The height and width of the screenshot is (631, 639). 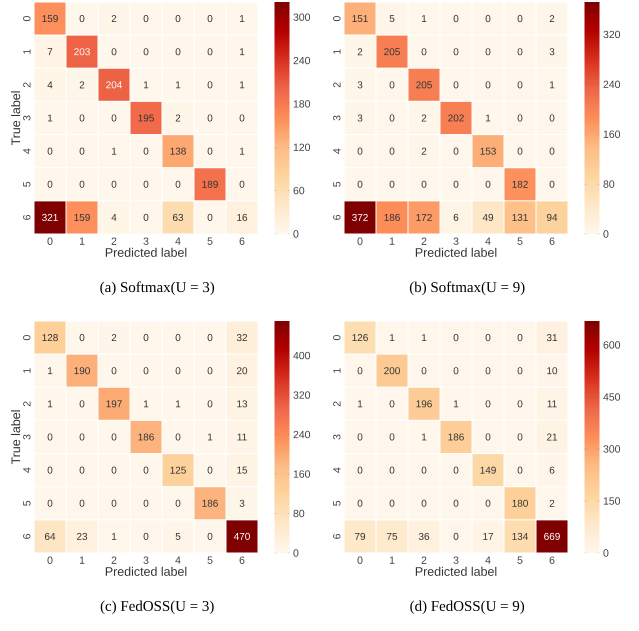 I want to click on data-label: 31, so click(x=552, y=338).